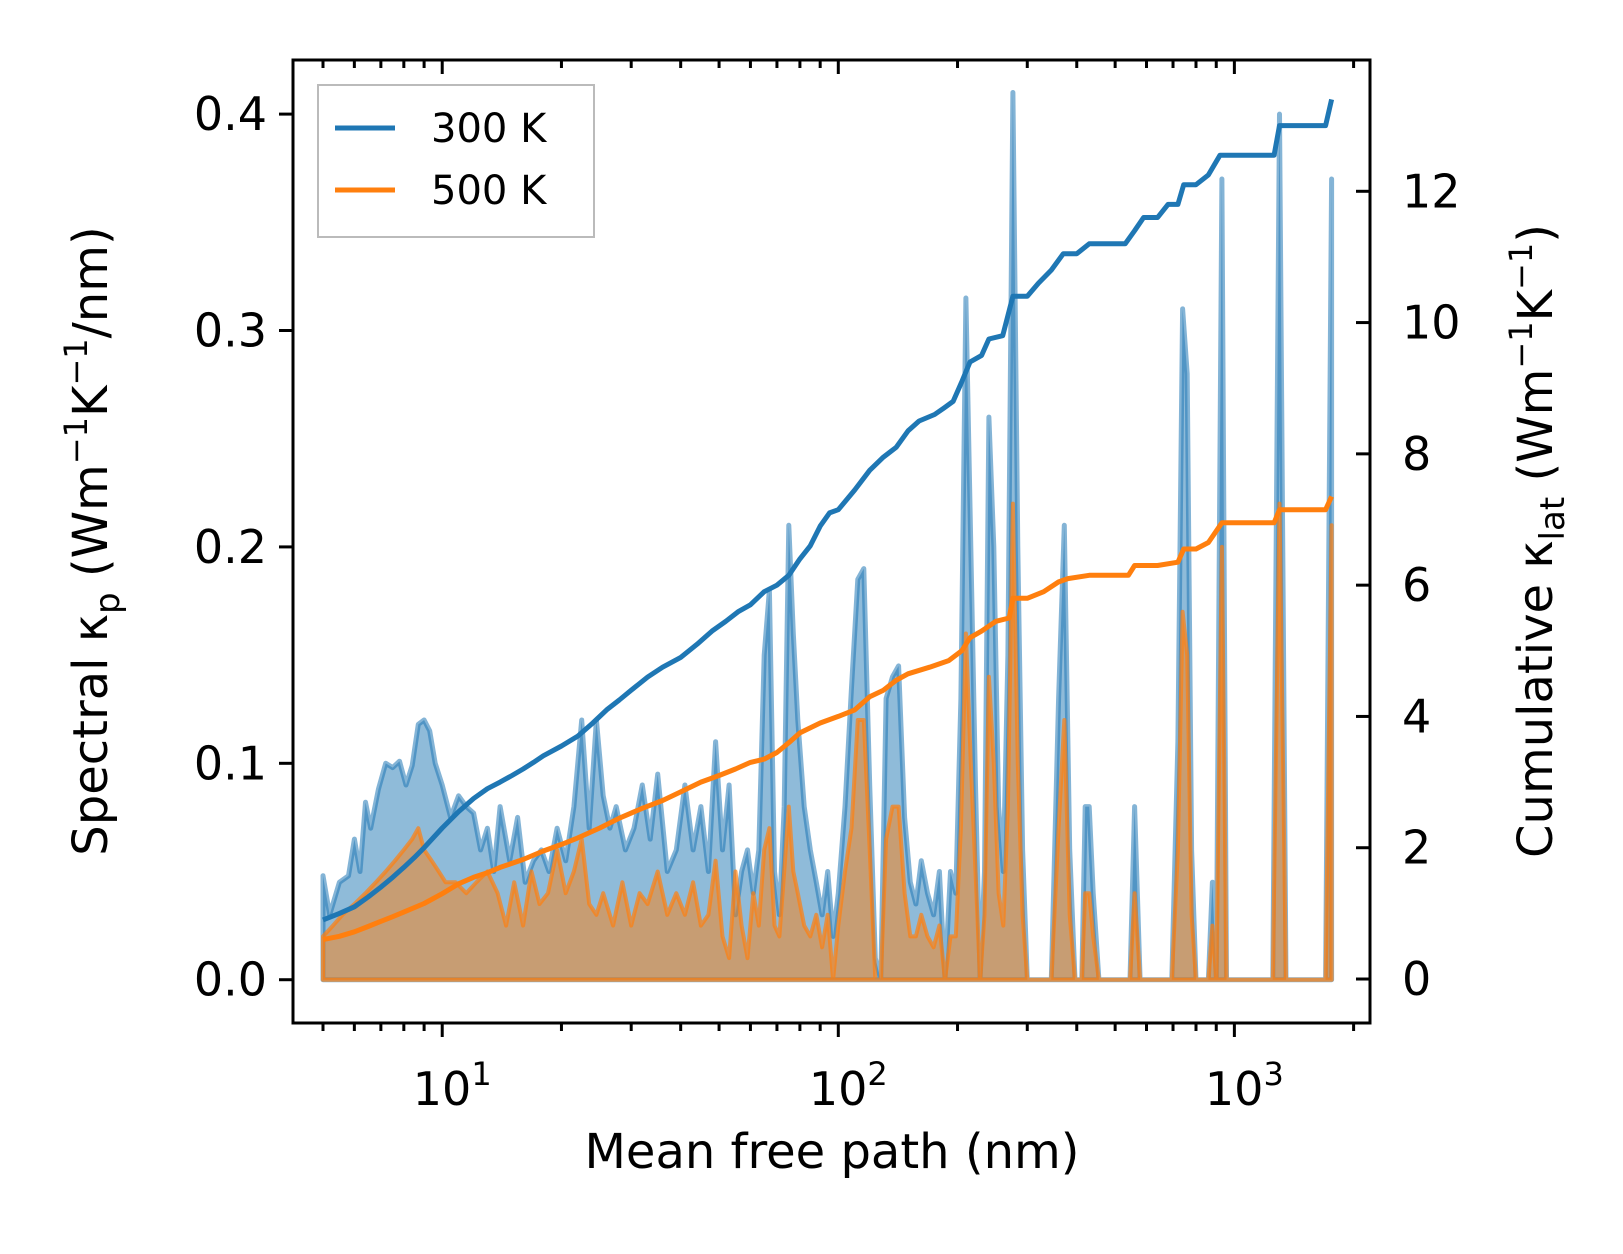 This screenshot has width=1623, height=1254. What do you see at coordinates (1416, 979) in the screenshot?
I see `y-right-tick-label: 0` at bounding box center [1416, 979].